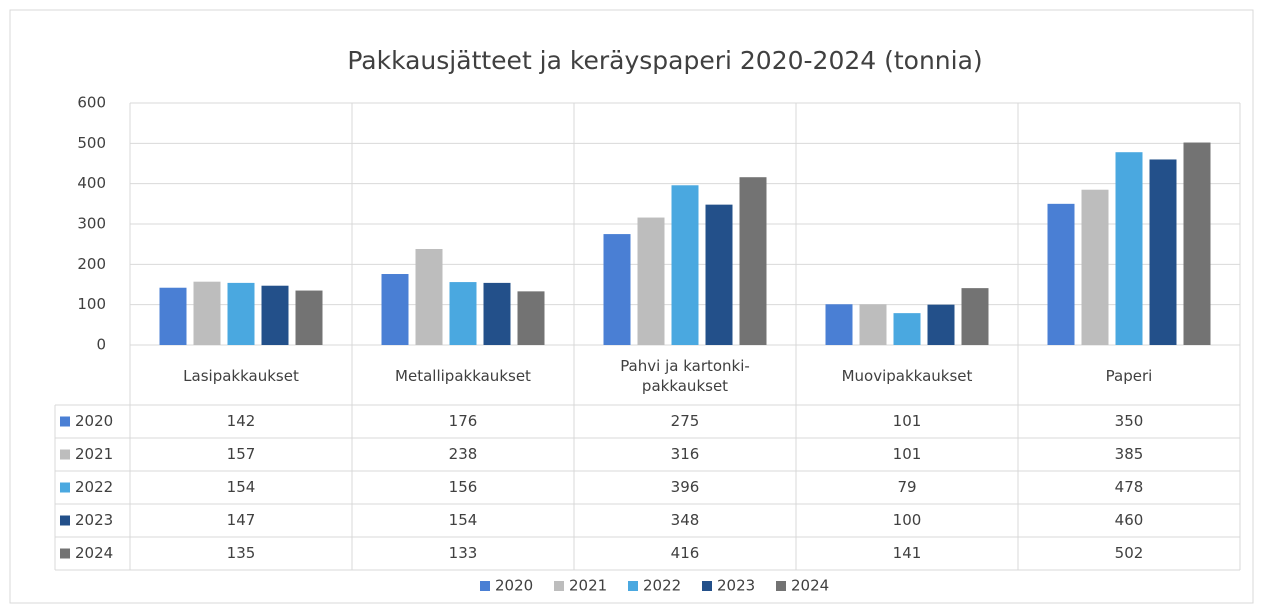 This screenshot has width=1263, height=613. I want to click on y-tick-label: 600, so click(91, 103).